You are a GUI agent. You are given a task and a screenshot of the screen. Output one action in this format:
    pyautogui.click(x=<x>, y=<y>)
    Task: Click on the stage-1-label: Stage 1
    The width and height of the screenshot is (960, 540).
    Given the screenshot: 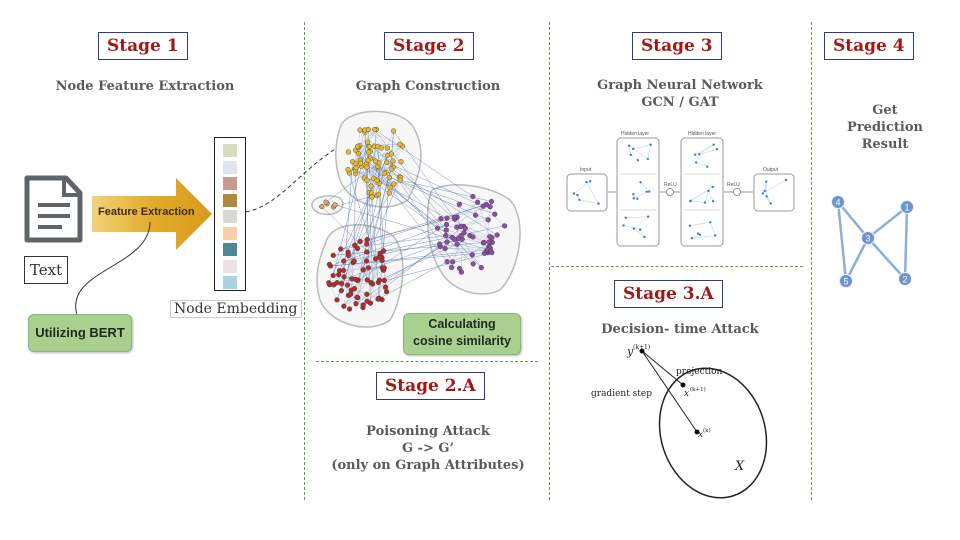 What is the action you would take?
    pyautogui.click(x=143, y=46)
    